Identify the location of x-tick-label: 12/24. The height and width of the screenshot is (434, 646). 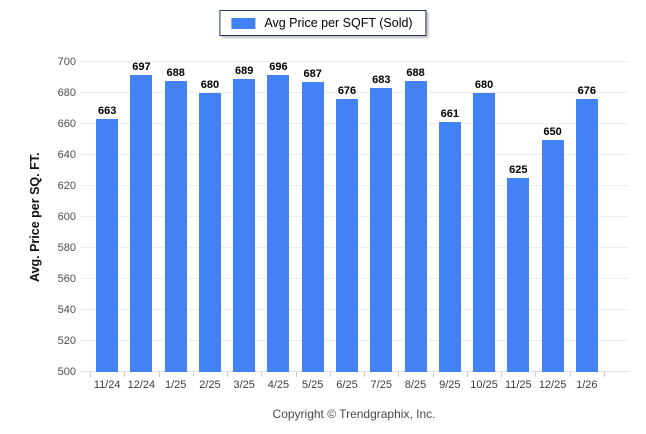
(141, 385).